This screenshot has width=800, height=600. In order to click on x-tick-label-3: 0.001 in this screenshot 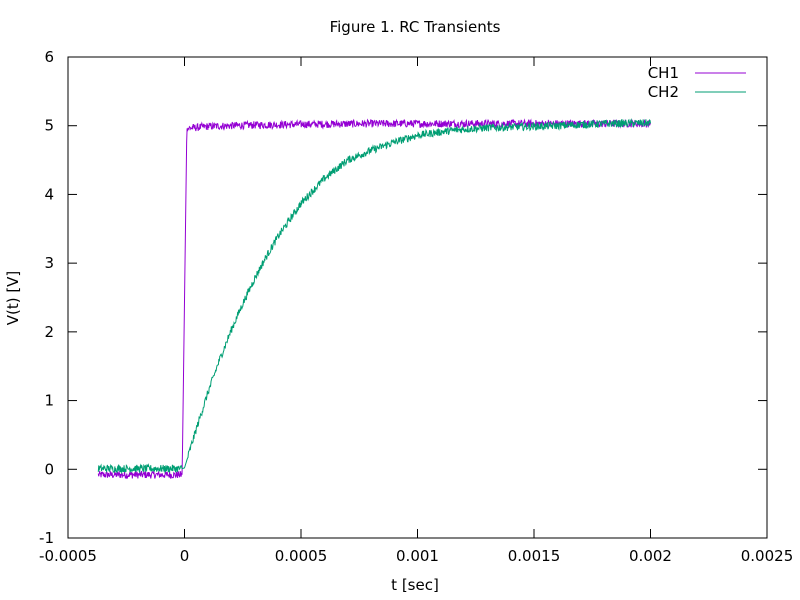, I will do `click(417, 556)`.